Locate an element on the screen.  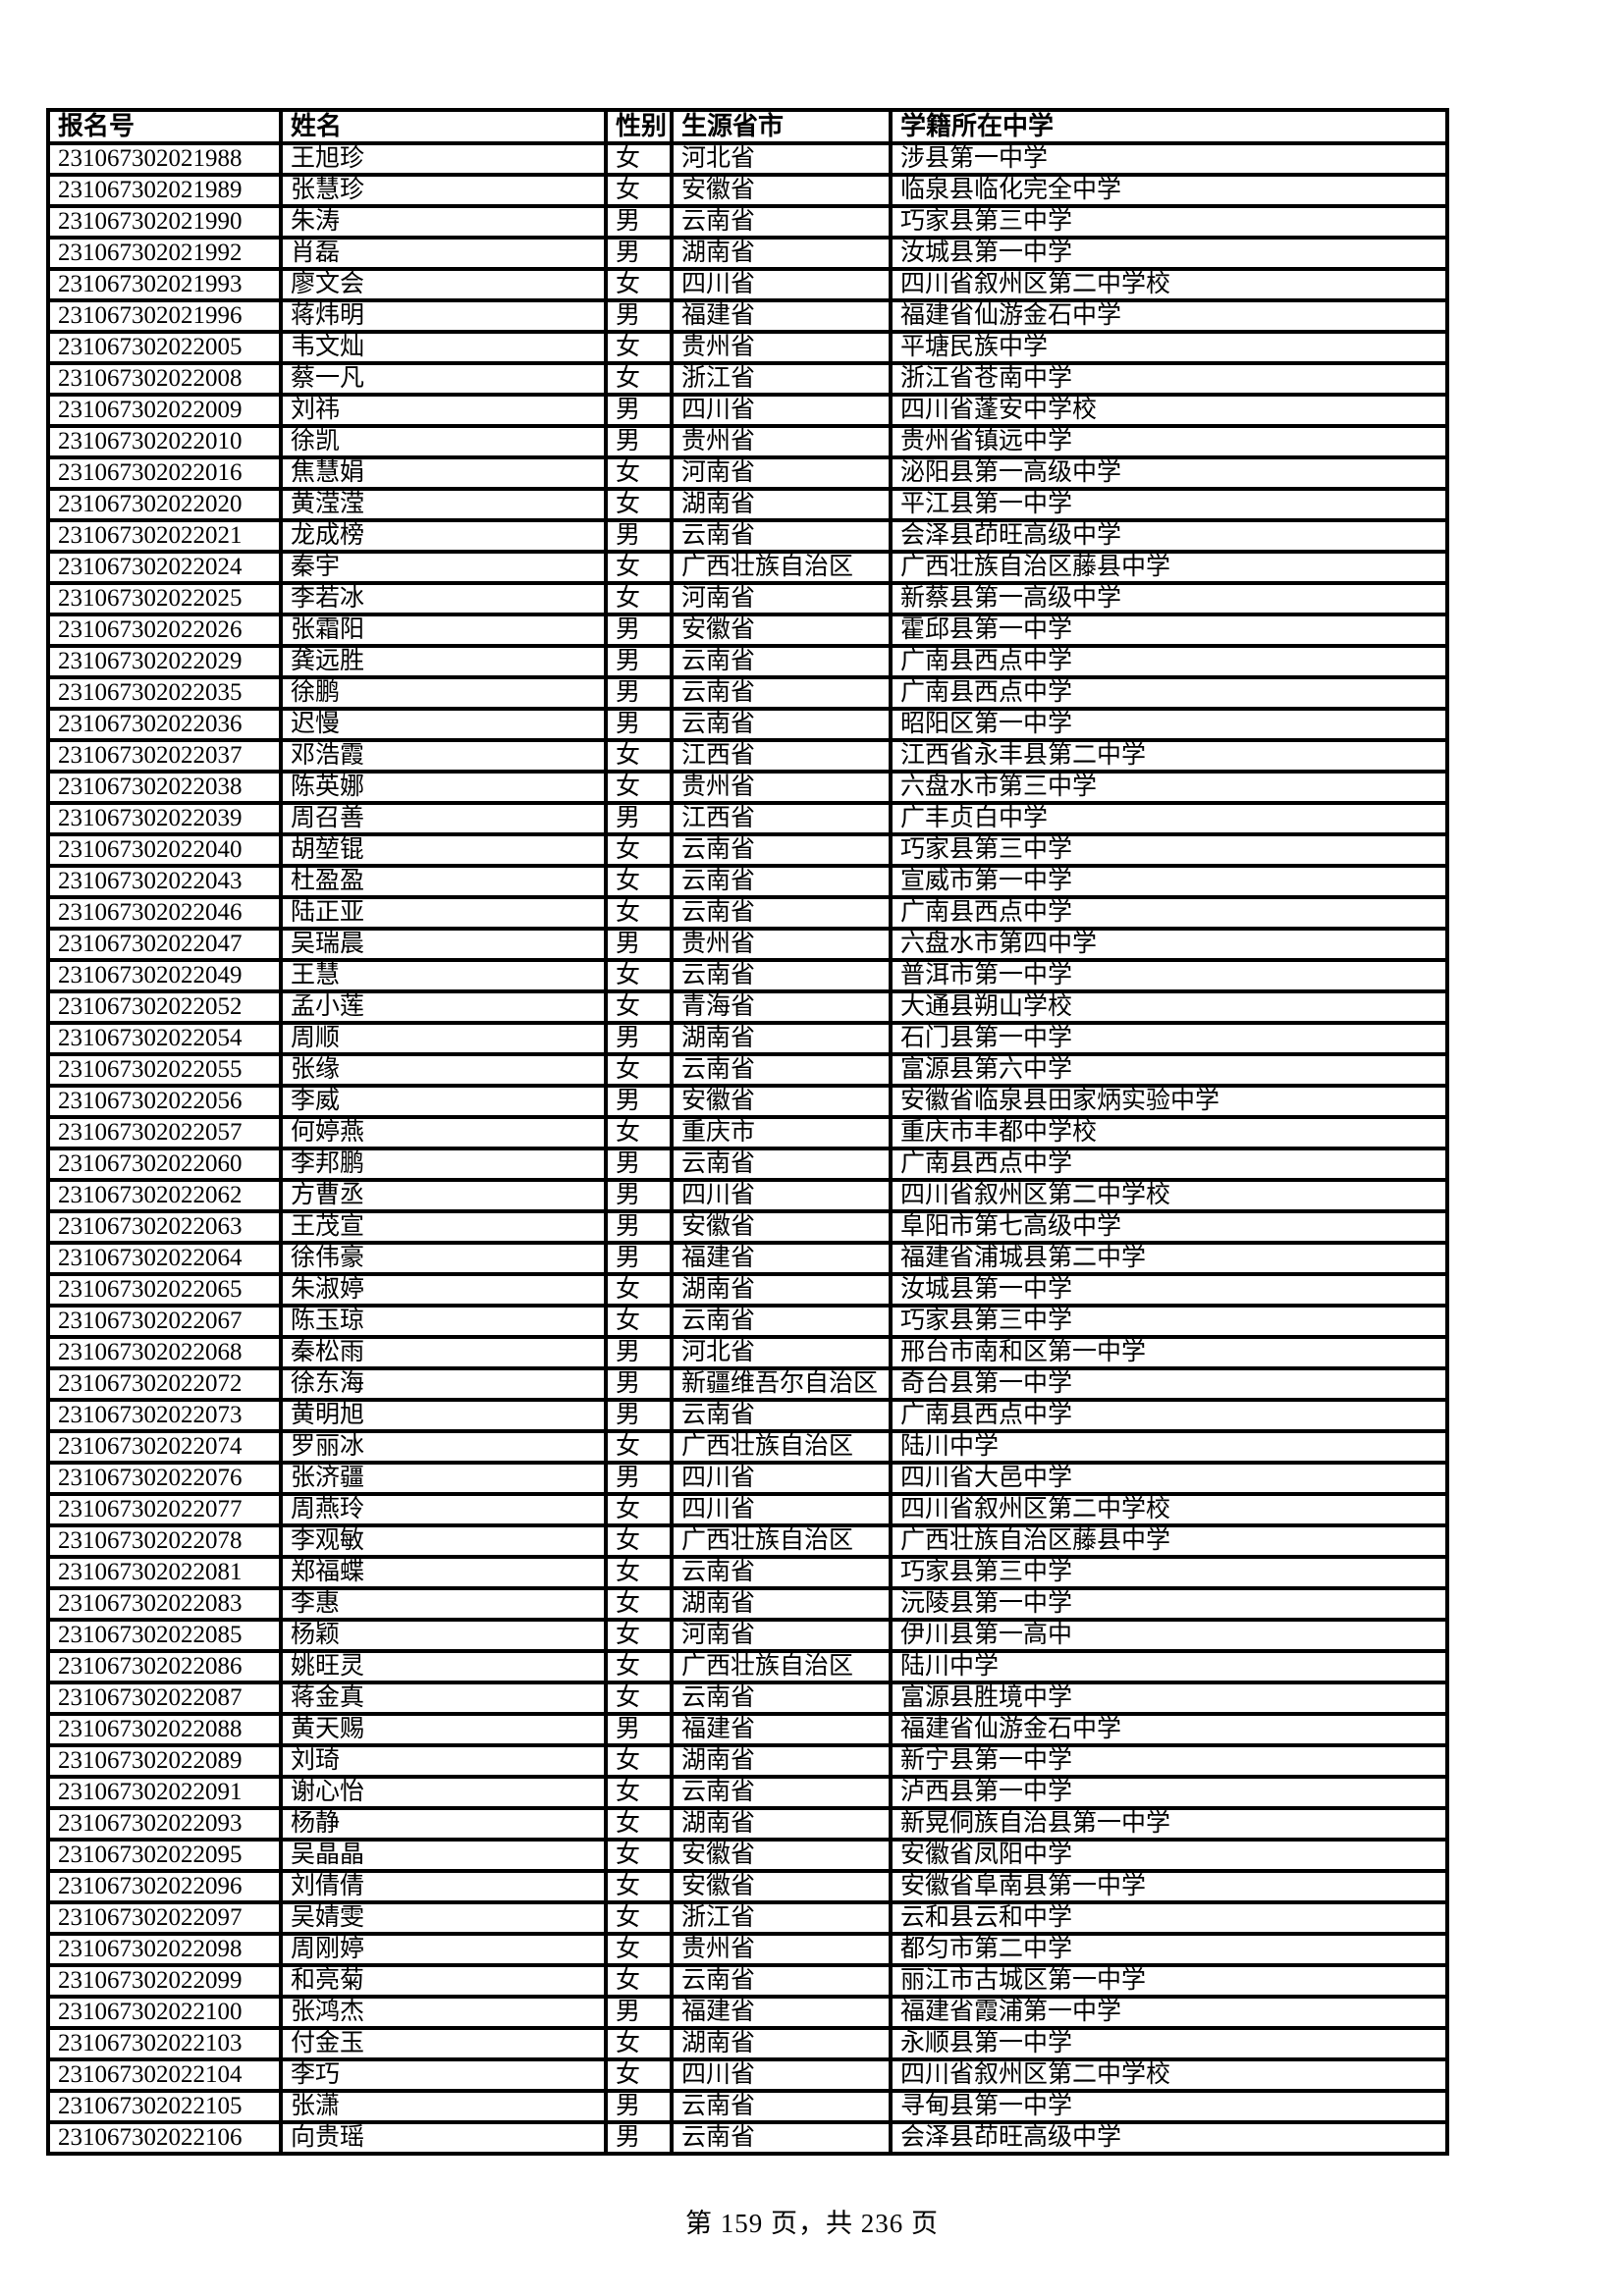
table-row: 231067302022063 王茂宣男安徽省 阜阳市第七高级中学 is located at coordinates (747, 1227).